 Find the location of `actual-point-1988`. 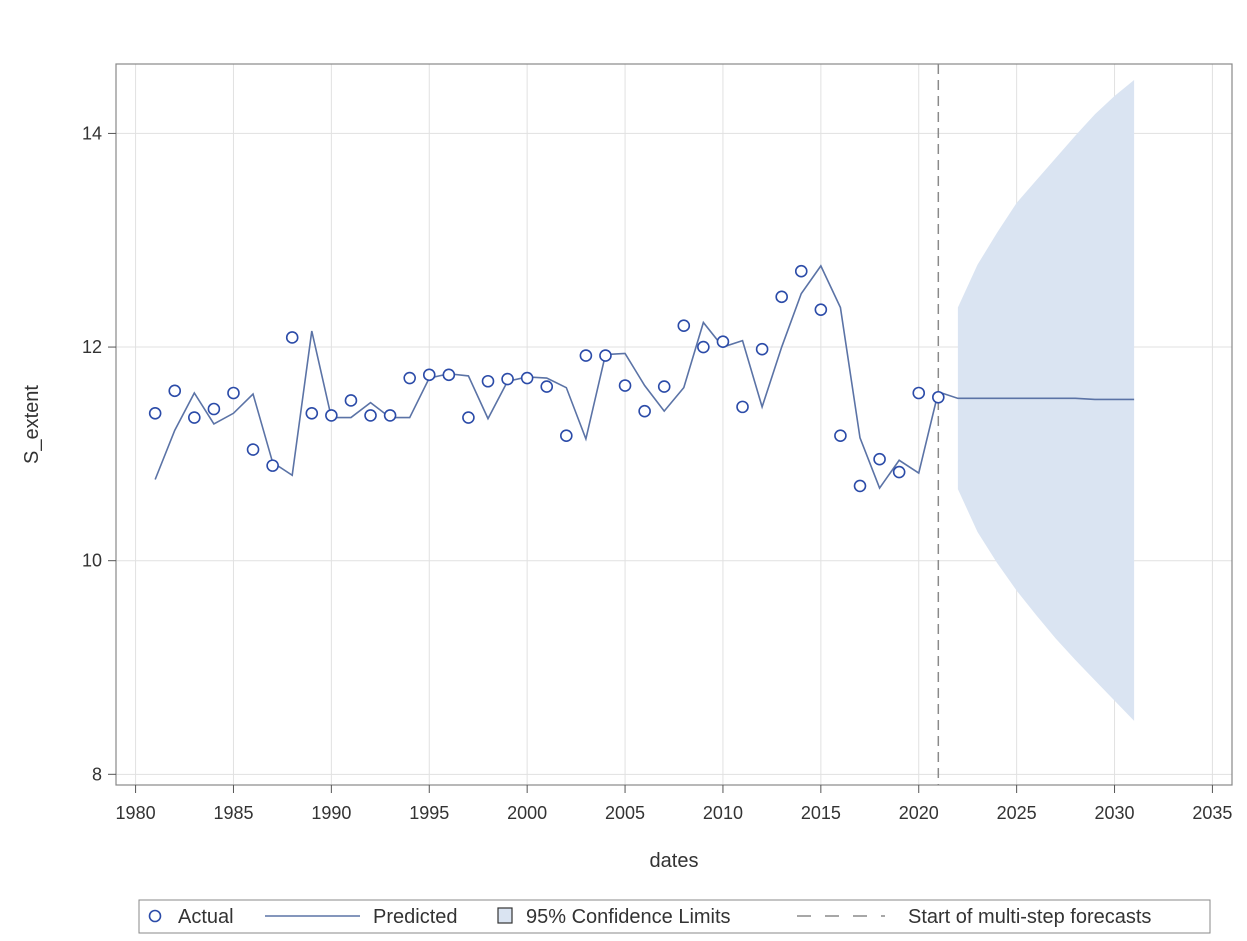

actual-point-1988 is located at coordinates (292, 337).